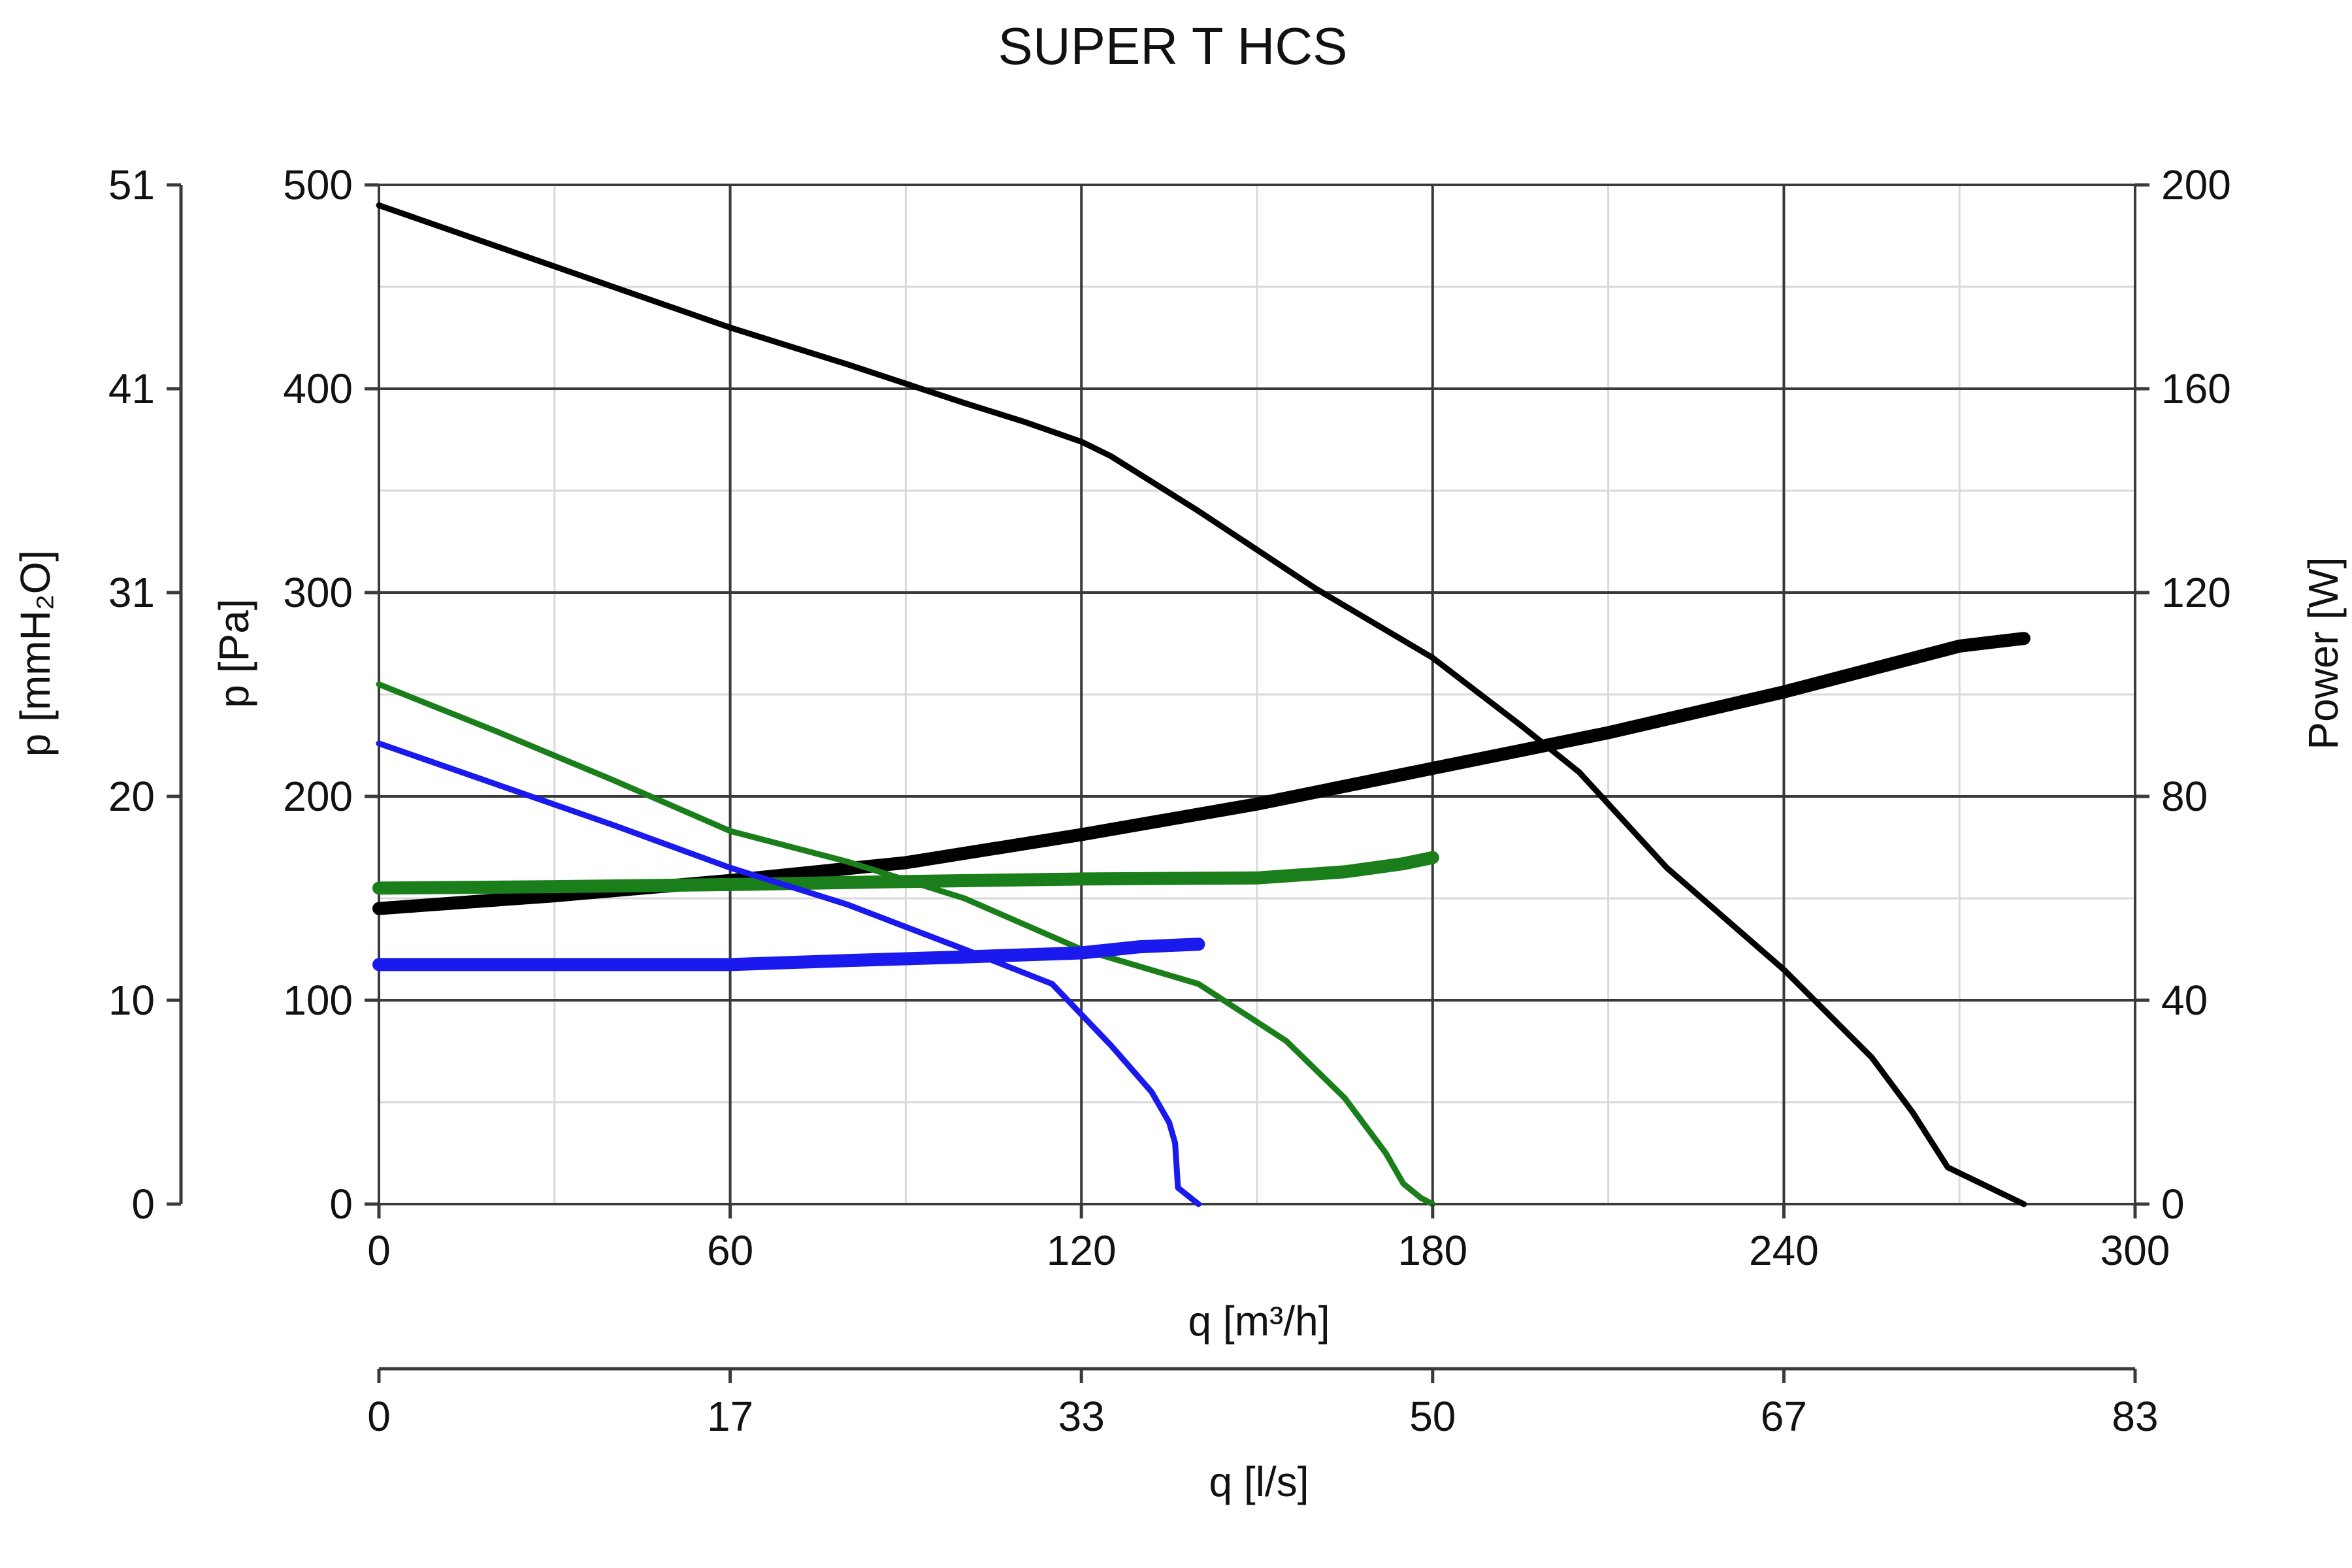  What do you see at coordinates (379, 1250) in the screenshot?
I see `x-tick-label: 0` at bounding box center [379, 1250].